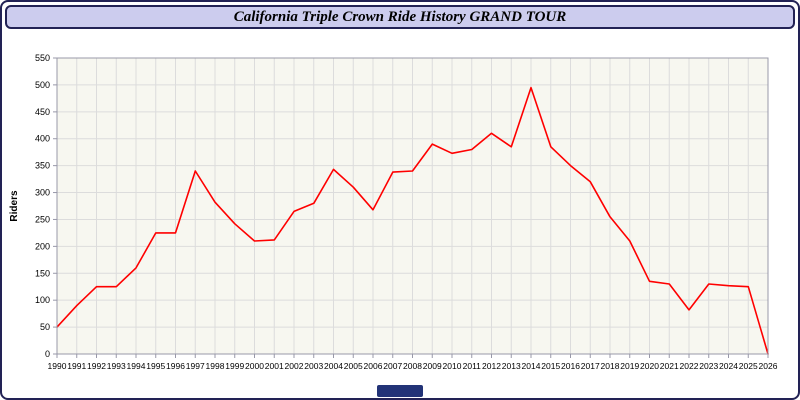  I want to click on svg-text: 2010, so click(452, 366).